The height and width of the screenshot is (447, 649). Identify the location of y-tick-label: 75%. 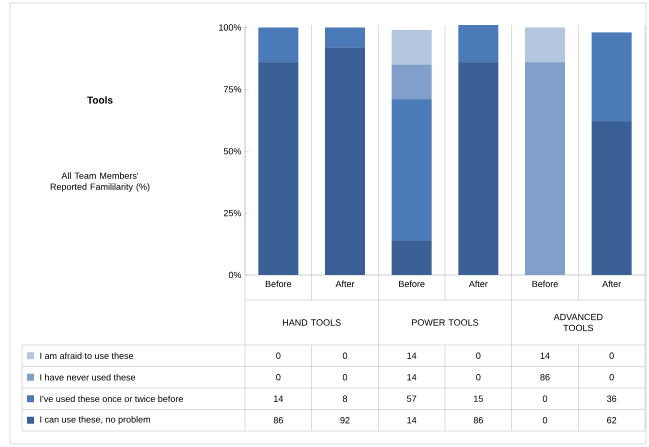
(233, 89).